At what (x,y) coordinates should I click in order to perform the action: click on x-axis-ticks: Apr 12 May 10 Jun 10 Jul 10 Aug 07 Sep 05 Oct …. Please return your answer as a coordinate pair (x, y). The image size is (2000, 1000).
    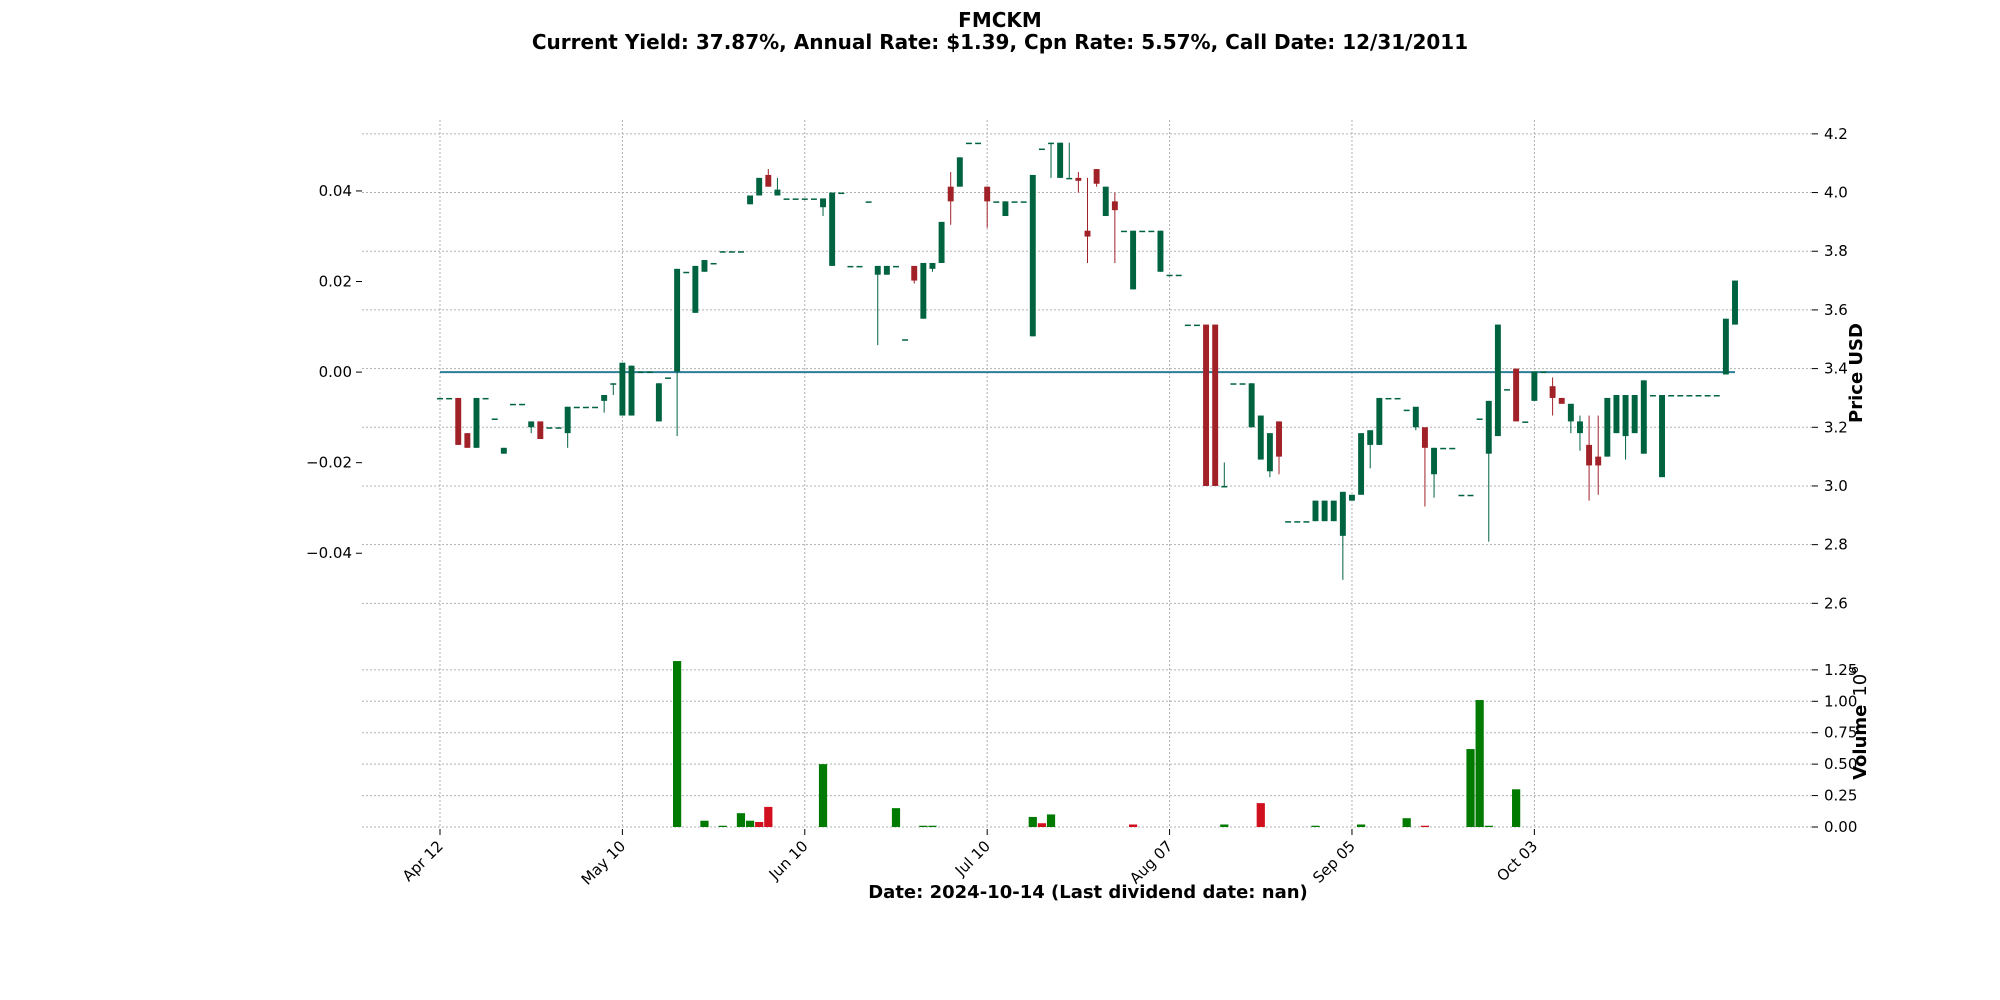
    Looking at the image, I should click on (970, 859).